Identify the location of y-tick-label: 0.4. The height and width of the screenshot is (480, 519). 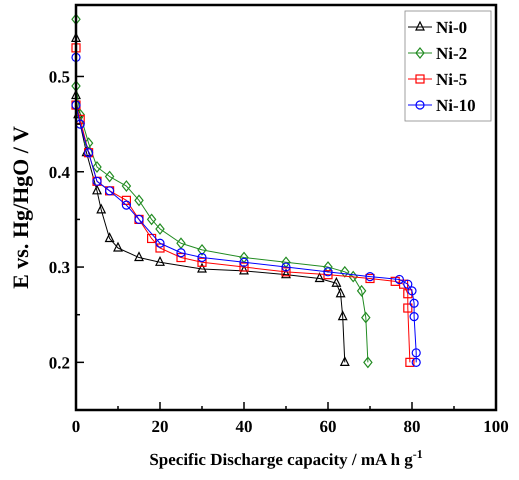
(59, 172).